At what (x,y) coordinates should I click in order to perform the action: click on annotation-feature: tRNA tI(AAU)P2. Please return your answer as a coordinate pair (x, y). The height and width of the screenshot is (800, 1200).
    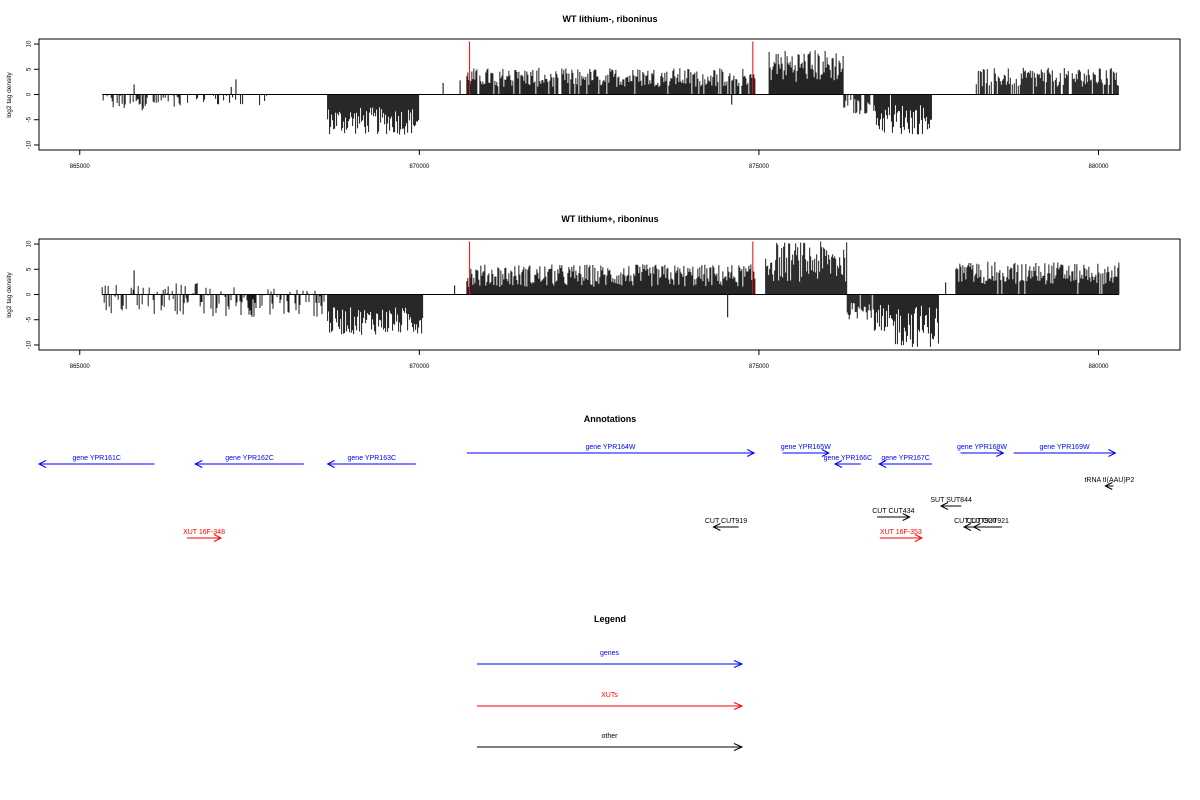
    Looking at the image, I should click on (1109, 483).